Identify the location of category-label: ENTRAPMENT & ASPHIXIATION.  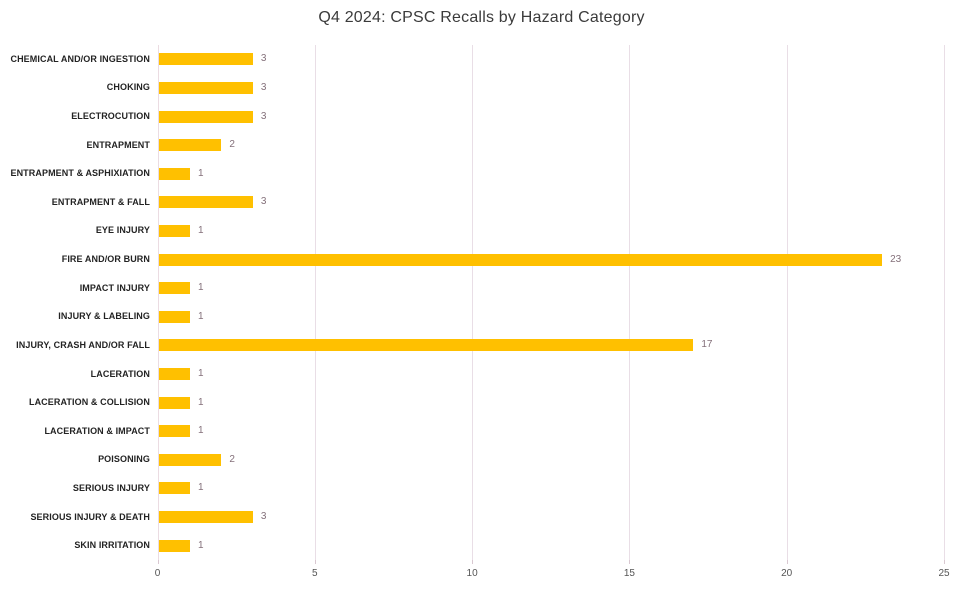
(80, 173).